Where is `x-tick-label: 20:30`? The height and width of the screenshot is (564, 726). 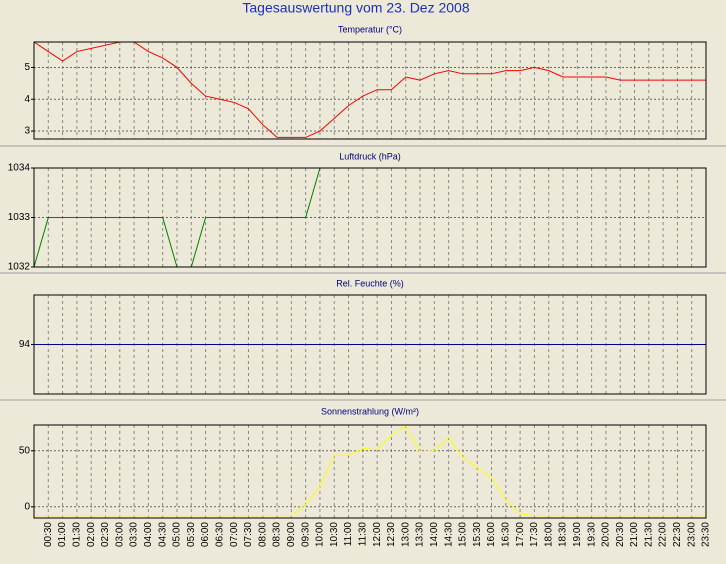
x-tick-label: 20:30 is located at coordinates (620, 534).